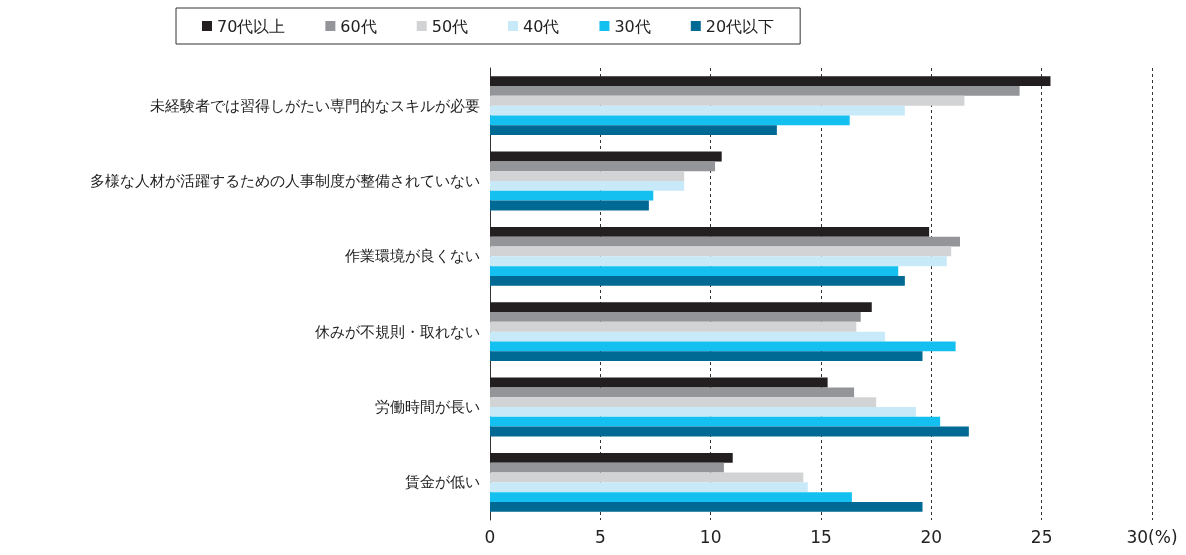 This screenshot has width=1186, height=555. Describe the element at coordinates (1041, 536) in the screenshot. I see `x-tick-label: 25` at that location.